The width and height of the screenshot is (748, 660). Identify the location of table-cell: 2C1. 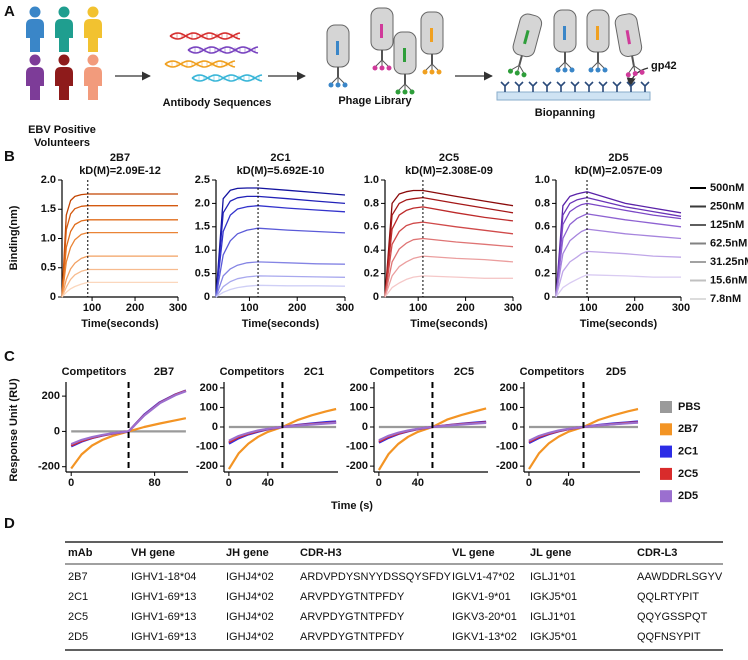
(78, 597).